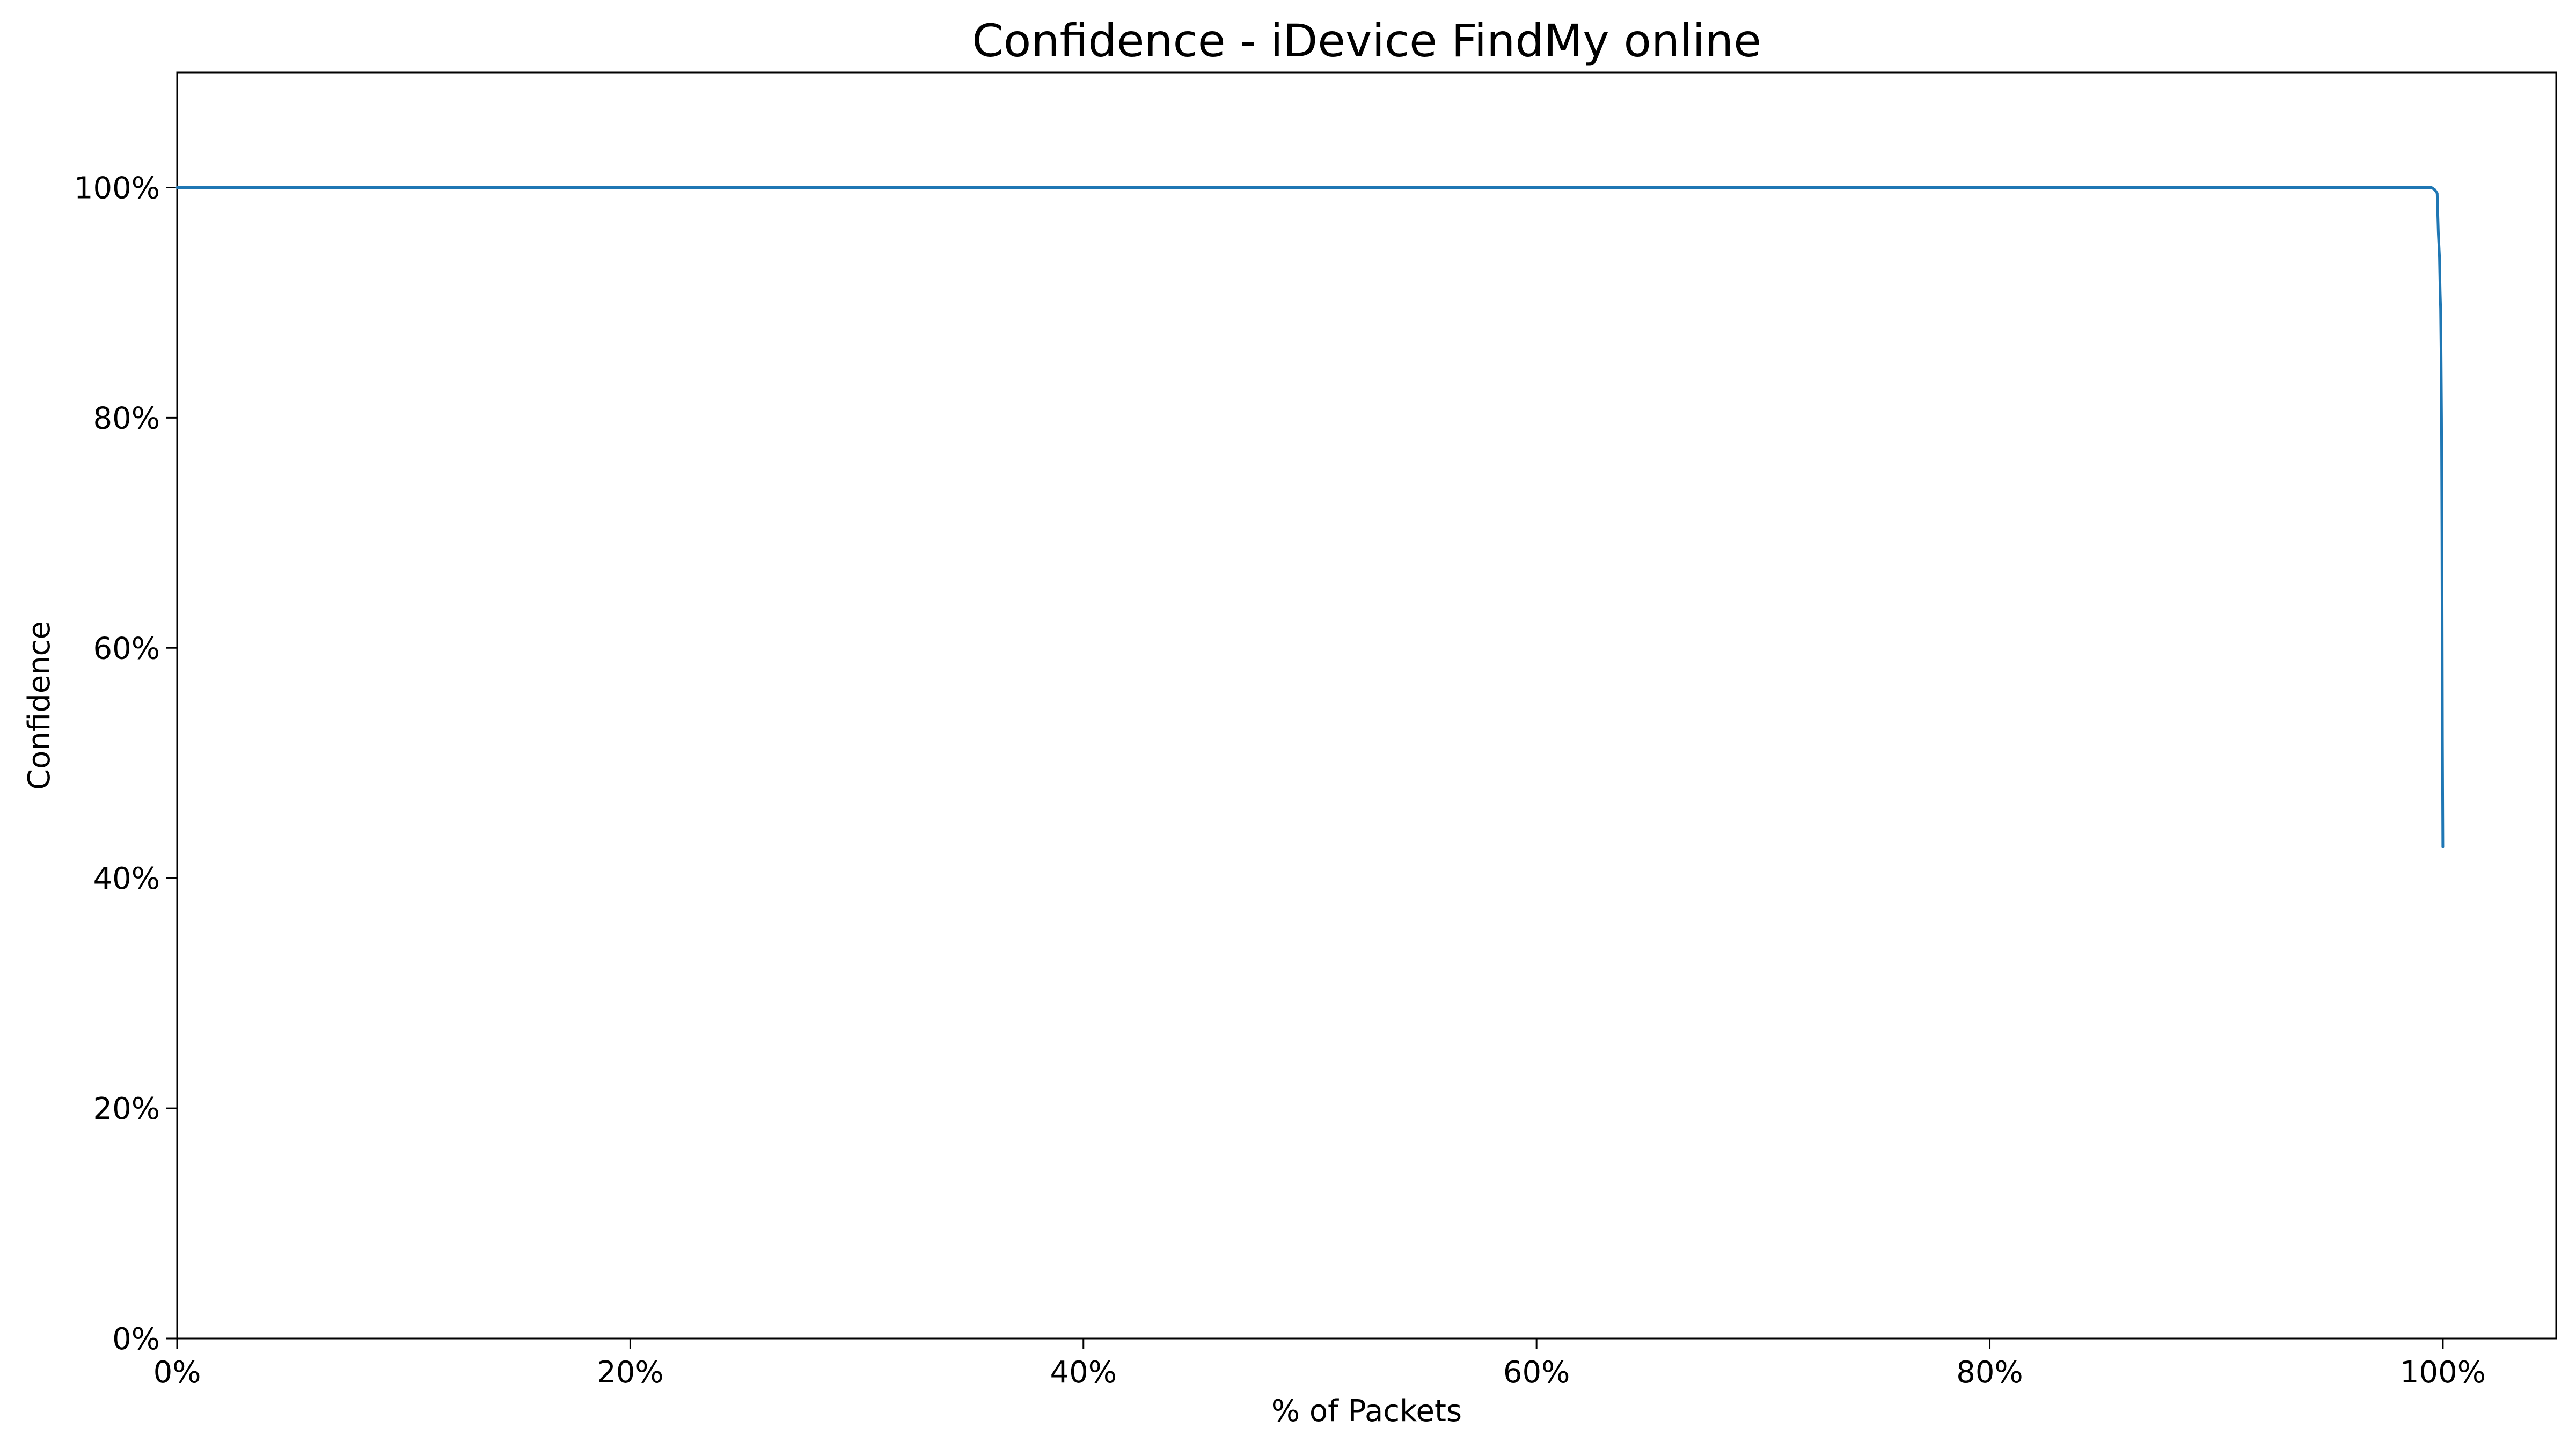  Describe the element at coordinates (630, 1372) in the screenshot. I see `x-tick-label: 20%` at that location.